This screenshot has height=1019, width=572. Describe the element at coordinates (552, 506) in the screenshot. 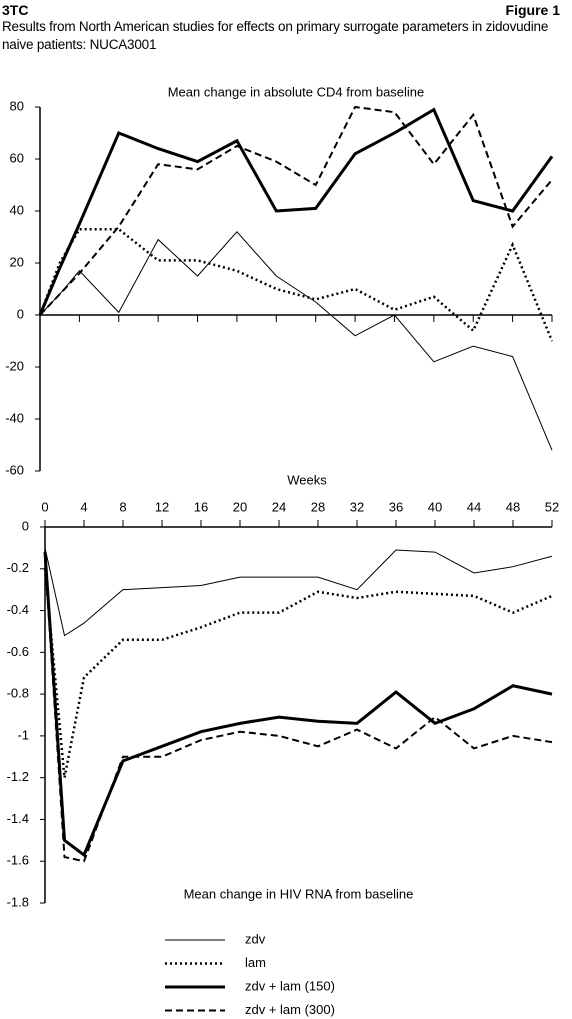

I see `x-tick-label: 52` at that location.